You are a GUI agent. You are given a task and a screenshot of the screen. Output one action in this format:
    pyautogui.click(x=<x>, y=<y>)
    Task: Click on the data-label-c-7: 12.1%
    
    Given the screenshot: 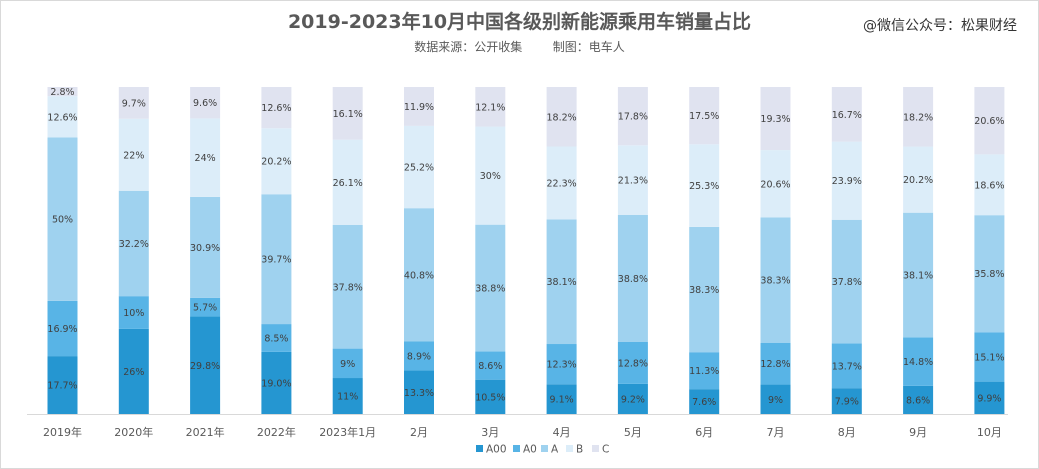 What is the action you would take?
    pyautogui.click(x=490, y=107)
    